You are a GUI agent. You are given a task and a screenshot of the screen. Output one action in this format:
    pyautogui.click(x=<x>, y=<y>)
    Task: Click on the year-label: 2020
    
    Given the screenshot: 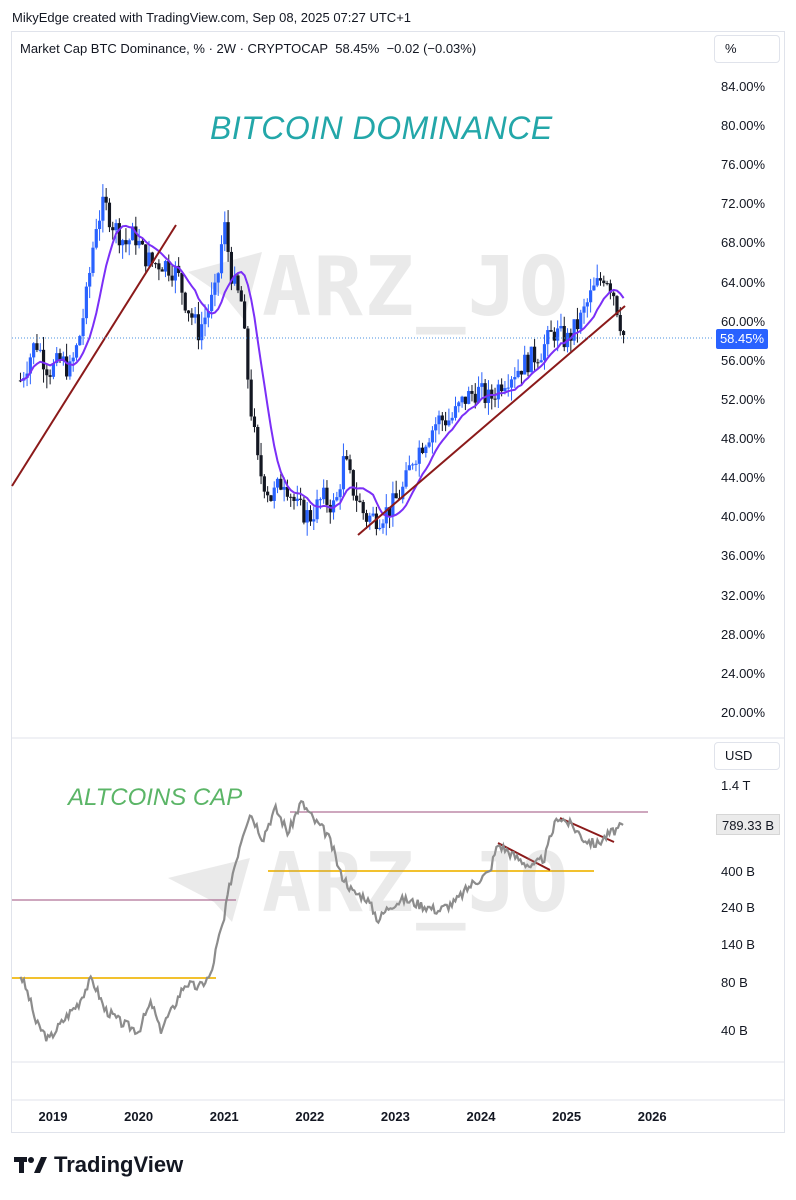 What is the action you would take?
    pyautogui.click(x=139, y=1116)
    